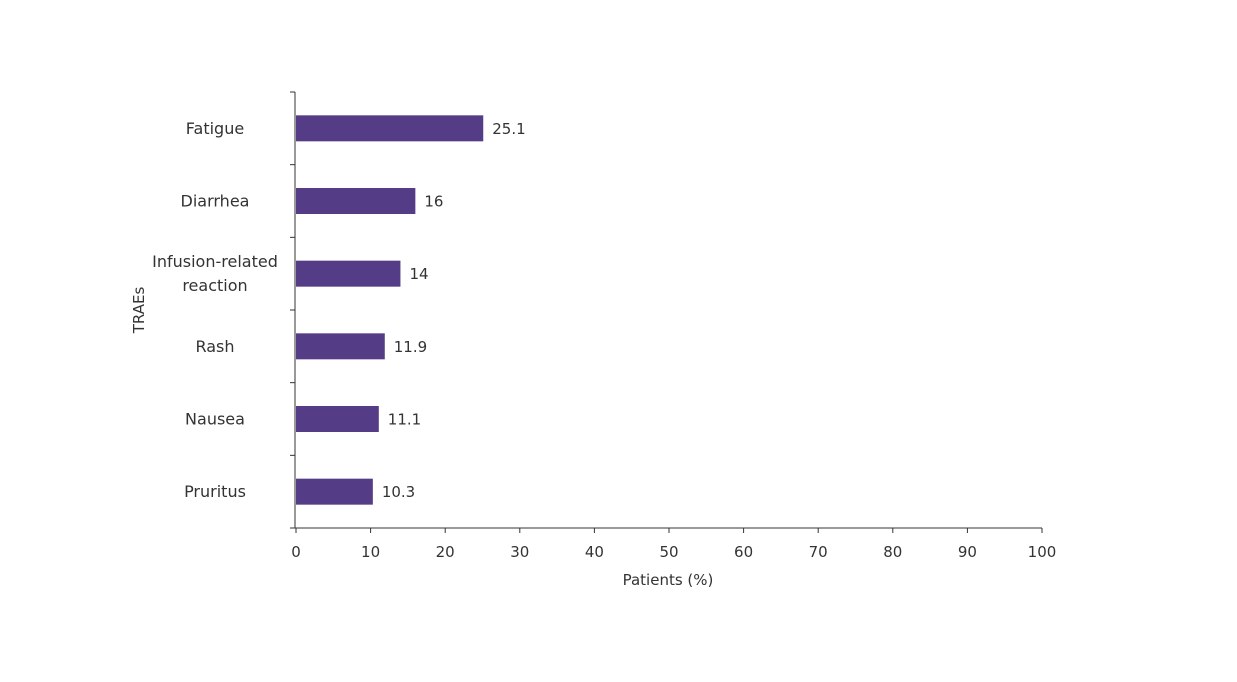  Describe the element at coordinates (454, 310) in the screenshot. I see `data-labels-layer: 25.1 16 14 11.9 11.1 10.3` at that location.